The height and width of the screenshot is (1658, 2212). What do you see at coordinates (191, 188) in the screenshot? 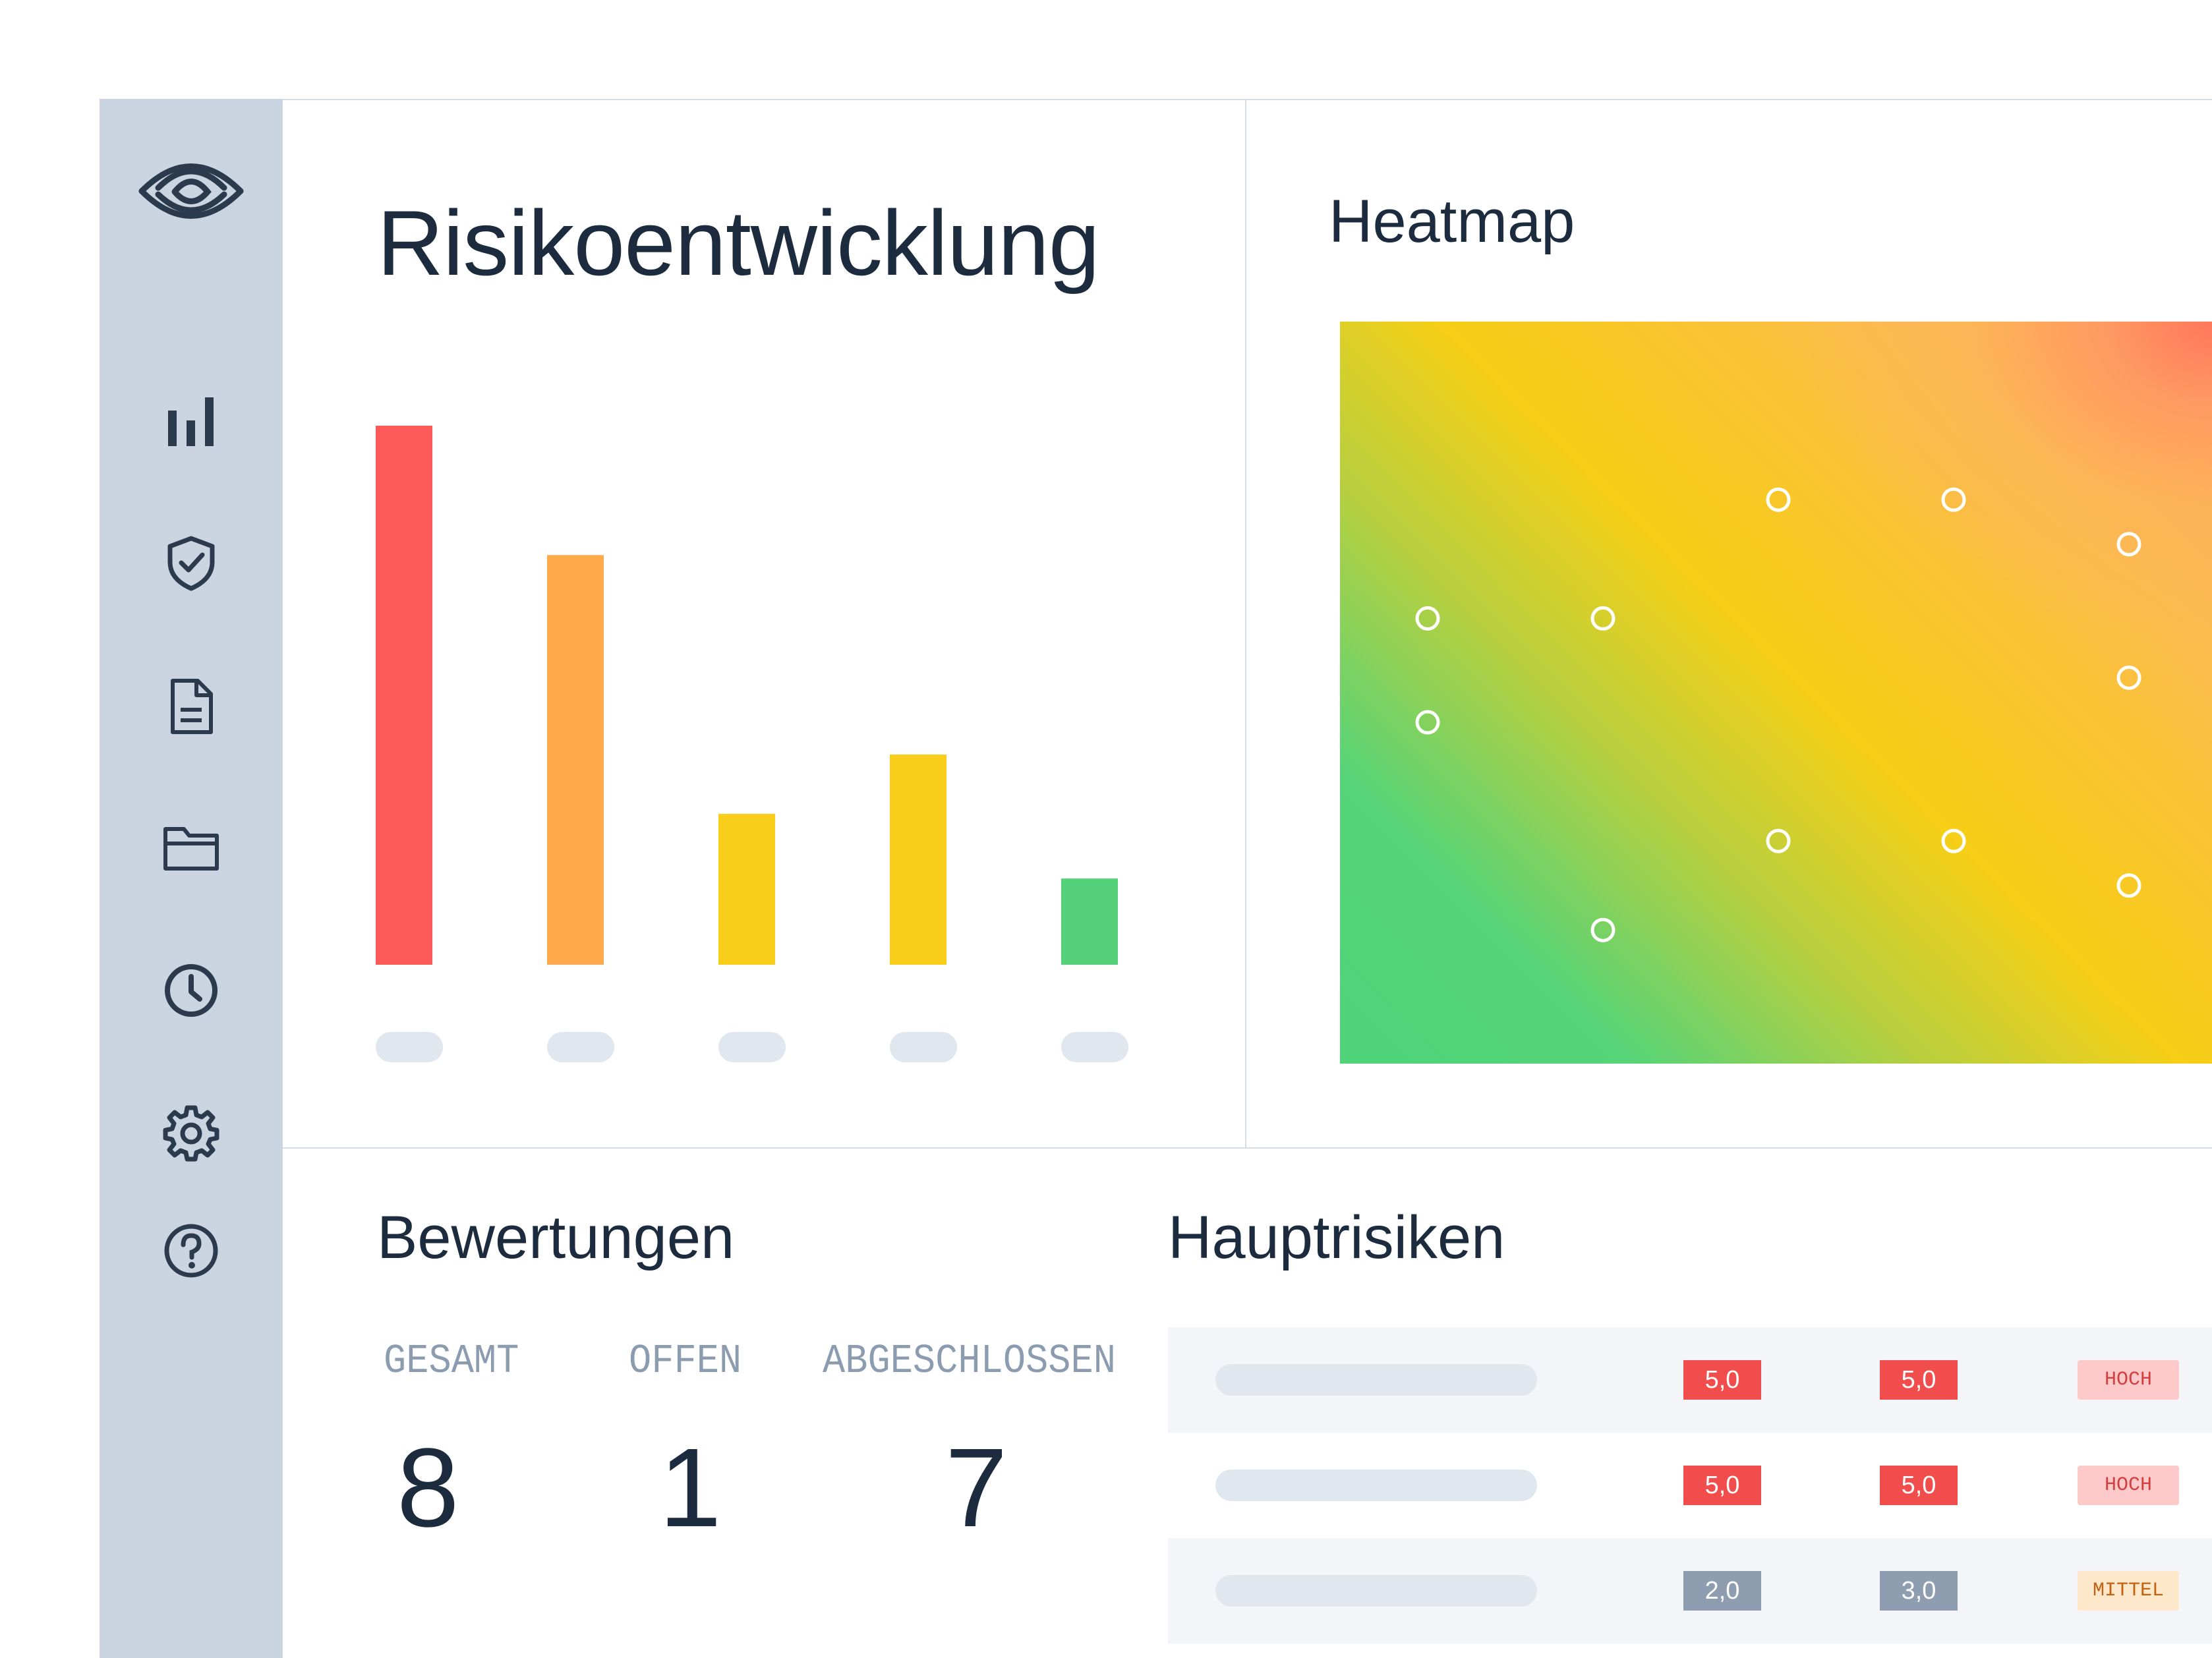
I see `eye-logo-icon` at bounding box center [191, 188].